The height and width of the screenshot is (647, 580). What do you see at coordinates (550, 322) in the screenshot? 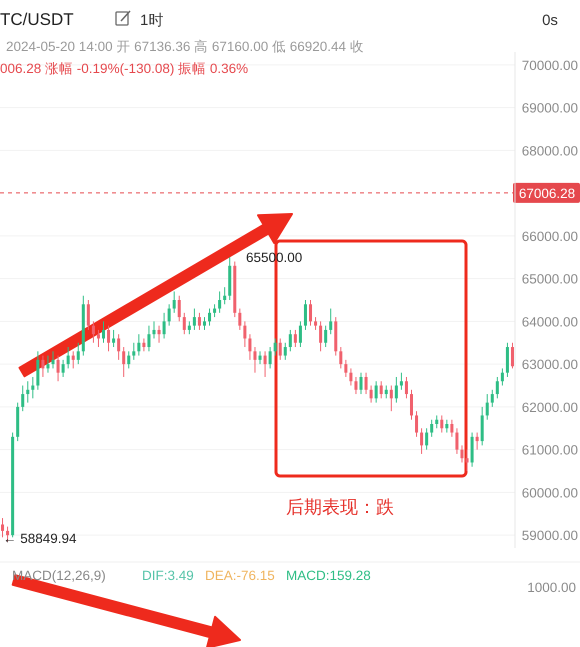
I see `y-tick-label: 64000.00` at bounding box center [550, 322].